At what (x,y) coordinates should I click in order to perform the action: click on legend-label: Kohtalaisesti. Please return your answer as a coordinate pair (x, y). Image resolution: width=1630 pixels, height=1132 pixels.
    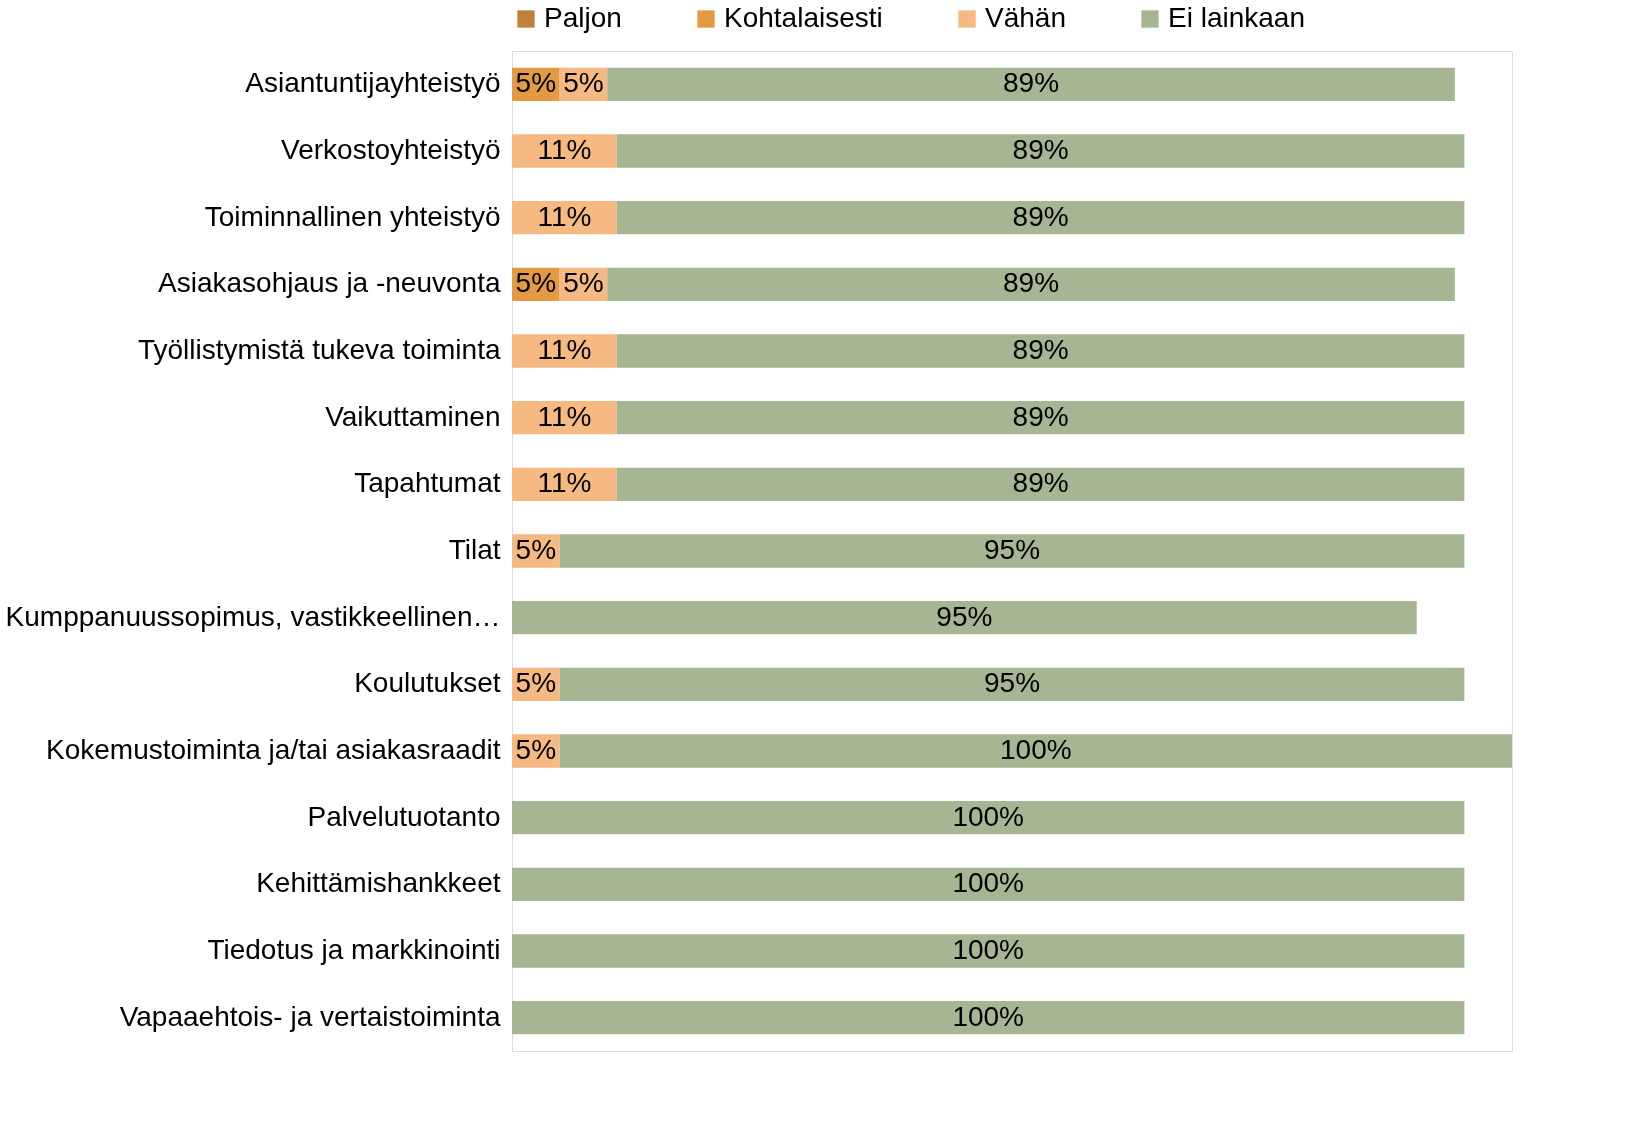
    Looking at the image, I should click on (803, 17).